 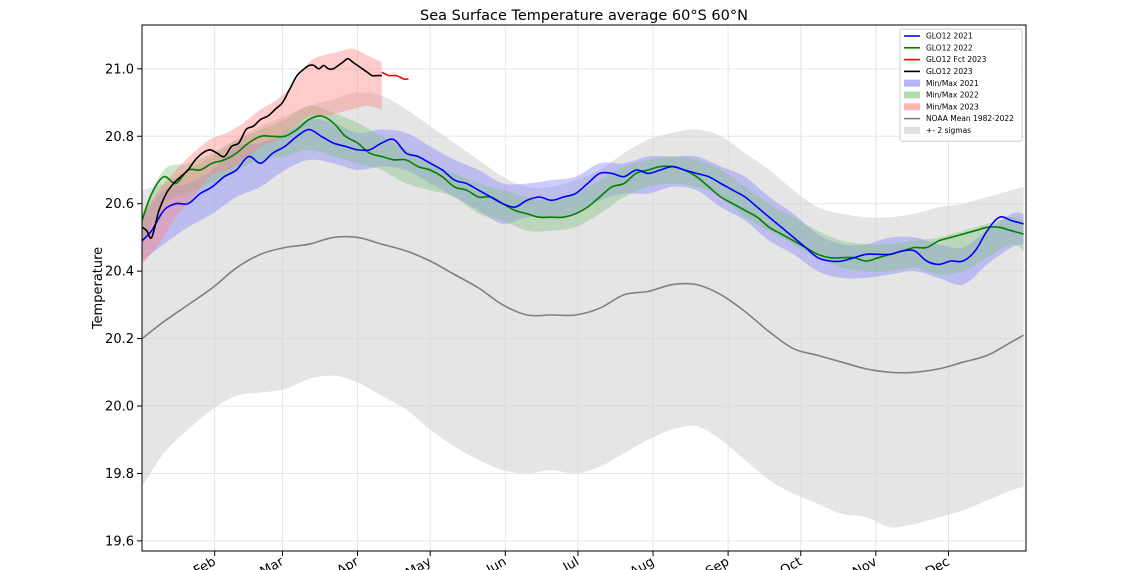 What do you see at coordinates (912, 130) in the screenshot?
I see `legend-swatch-2-sigmas` at bounding box center [912, 130].